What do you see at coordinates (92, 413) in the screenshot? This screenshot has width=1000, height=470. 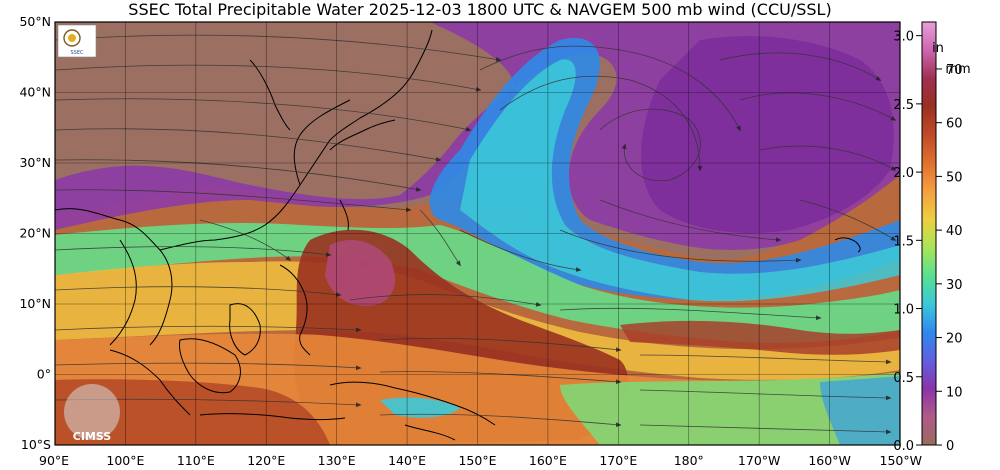 I see `cimss-logo: CIMSS` at bounding box center [92, 413].